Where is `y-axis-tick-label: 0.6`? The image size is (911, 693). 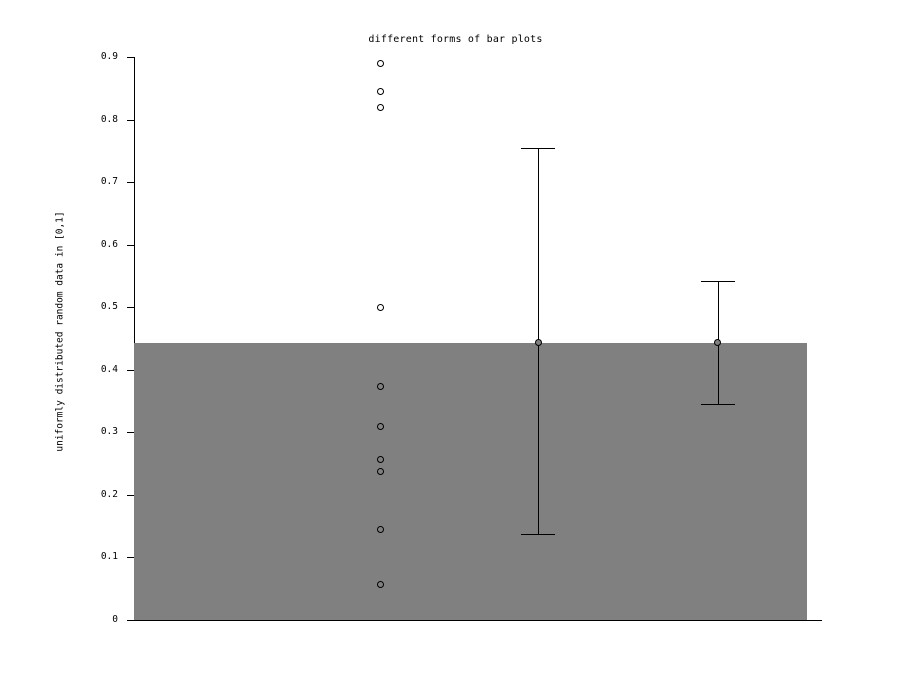 y-axis-tick-label: 0.6 is located at coordinates (109, 244).